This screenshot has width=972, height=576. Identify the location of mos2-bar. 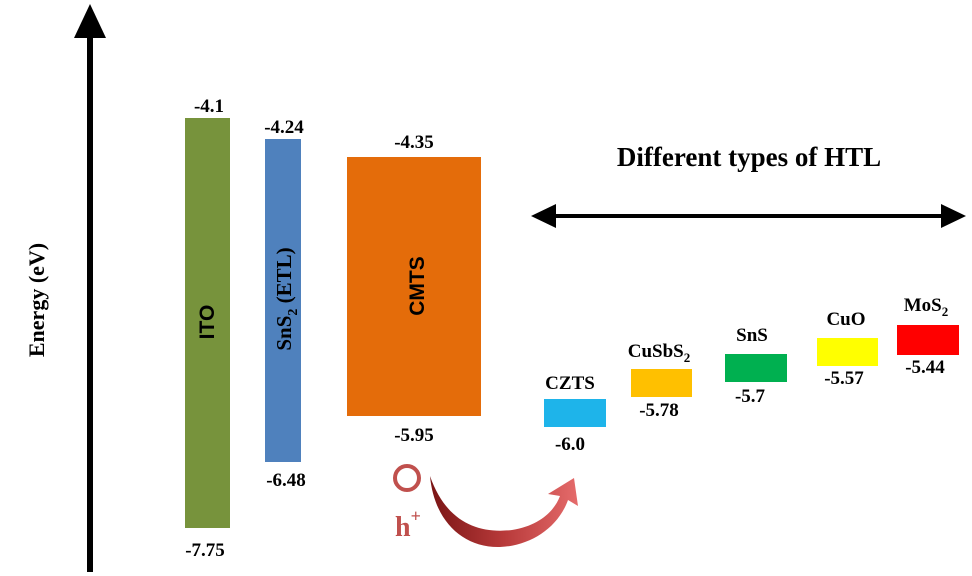
(928, 340).